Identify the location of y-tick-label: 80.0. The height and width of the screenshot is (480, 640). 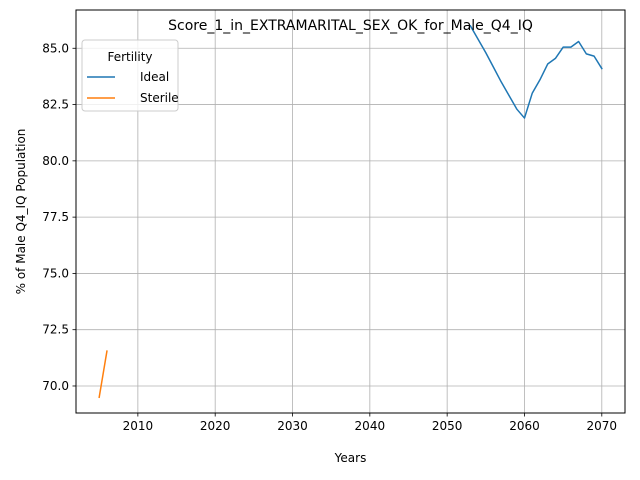
(55, 161).